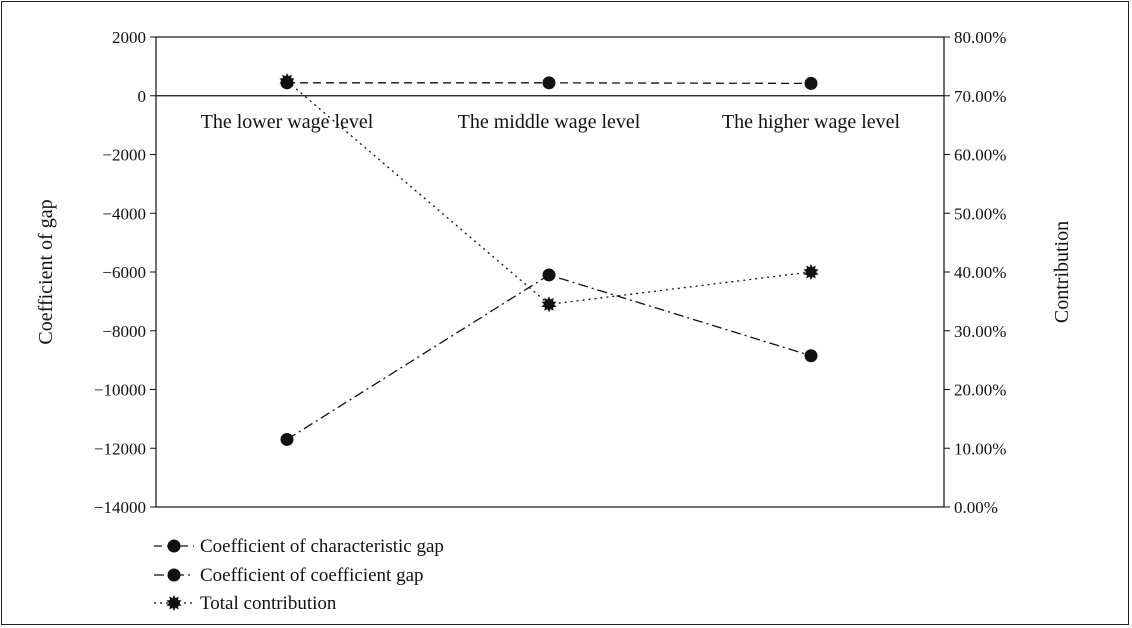  I want to click on left-tick-label: −6000, so click(124, 272).